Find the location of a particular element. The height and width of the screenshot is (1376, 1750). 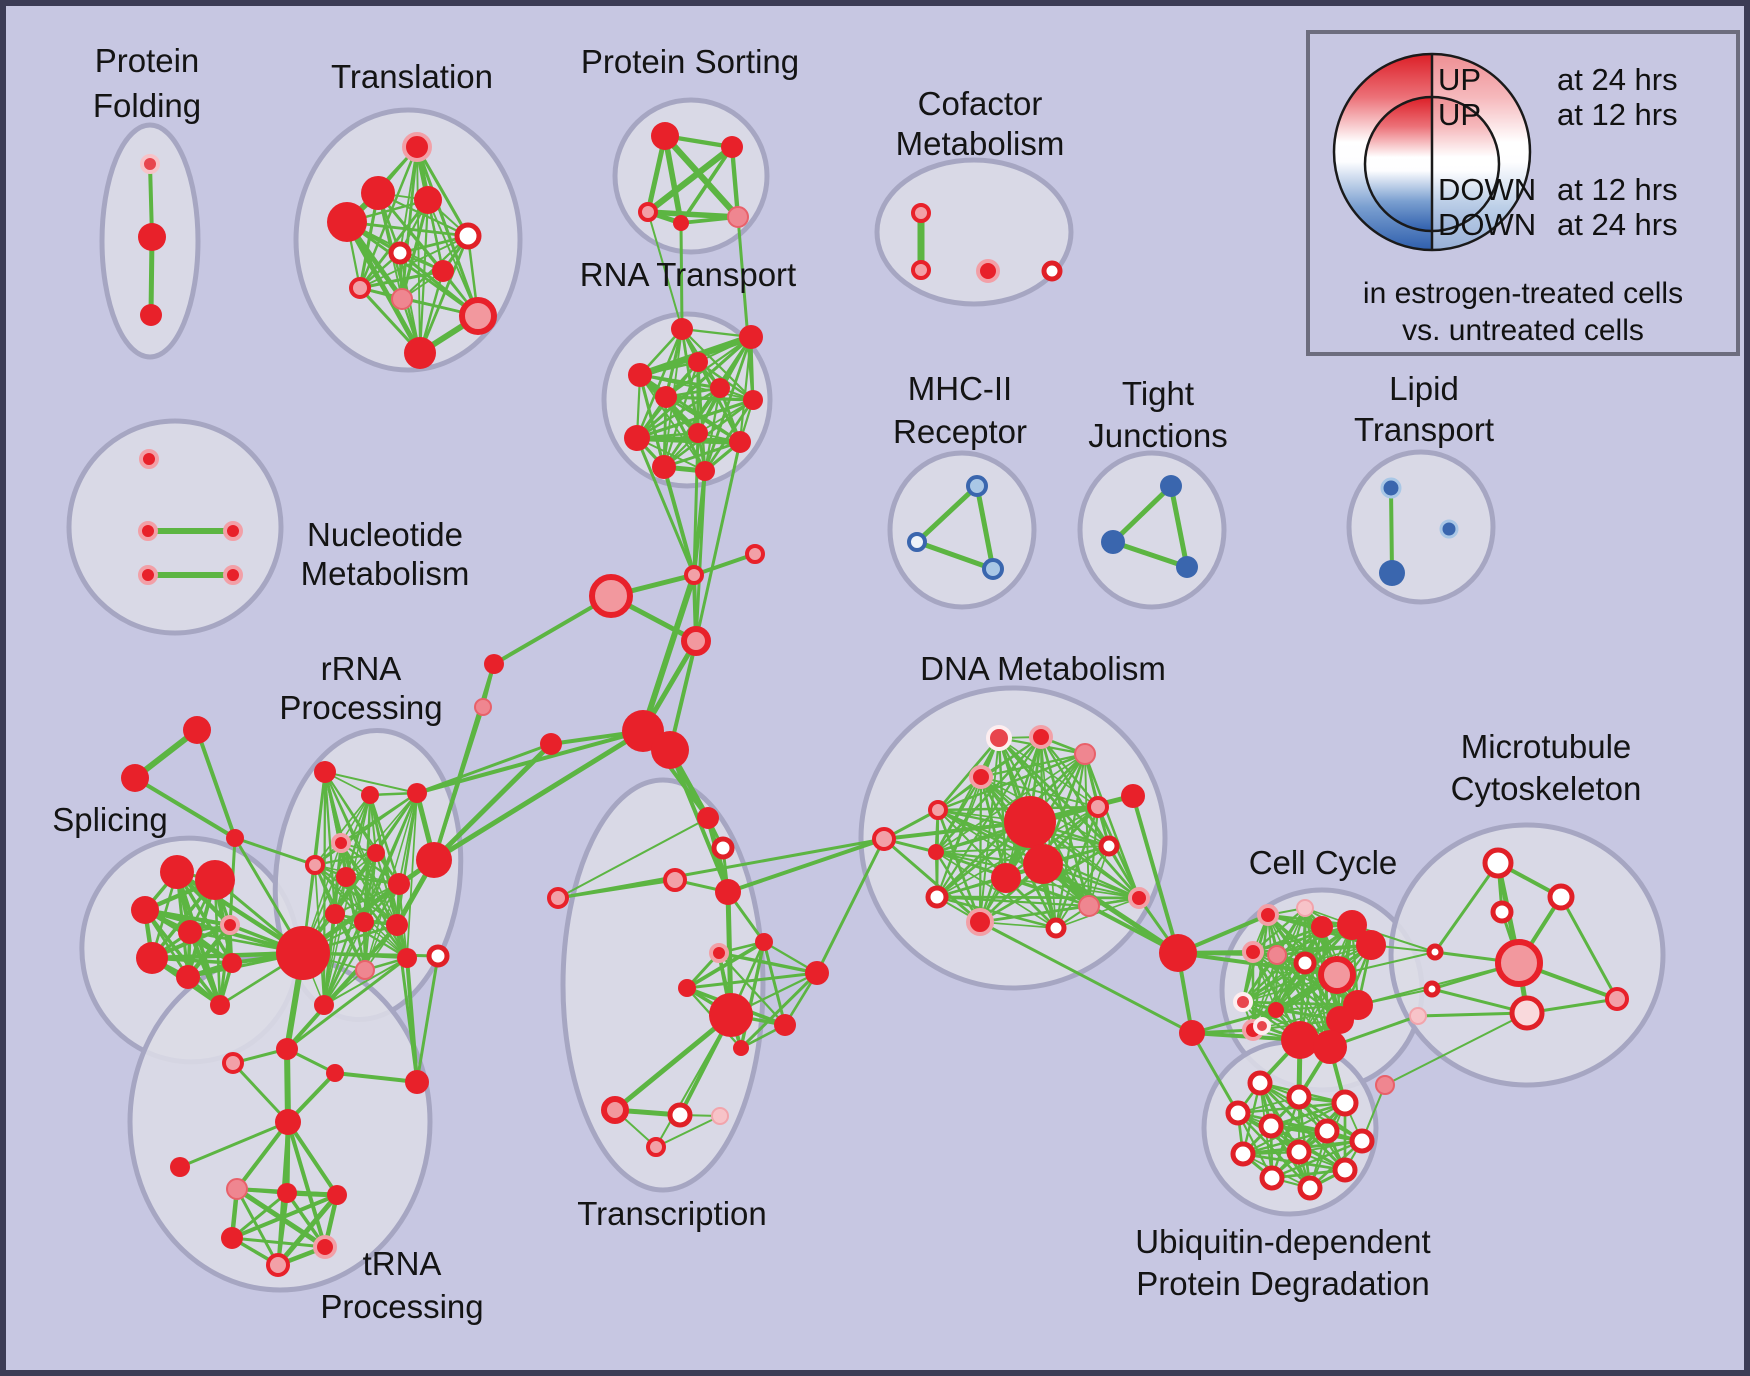

node-cc3 is located at coordinates (1322, 927).